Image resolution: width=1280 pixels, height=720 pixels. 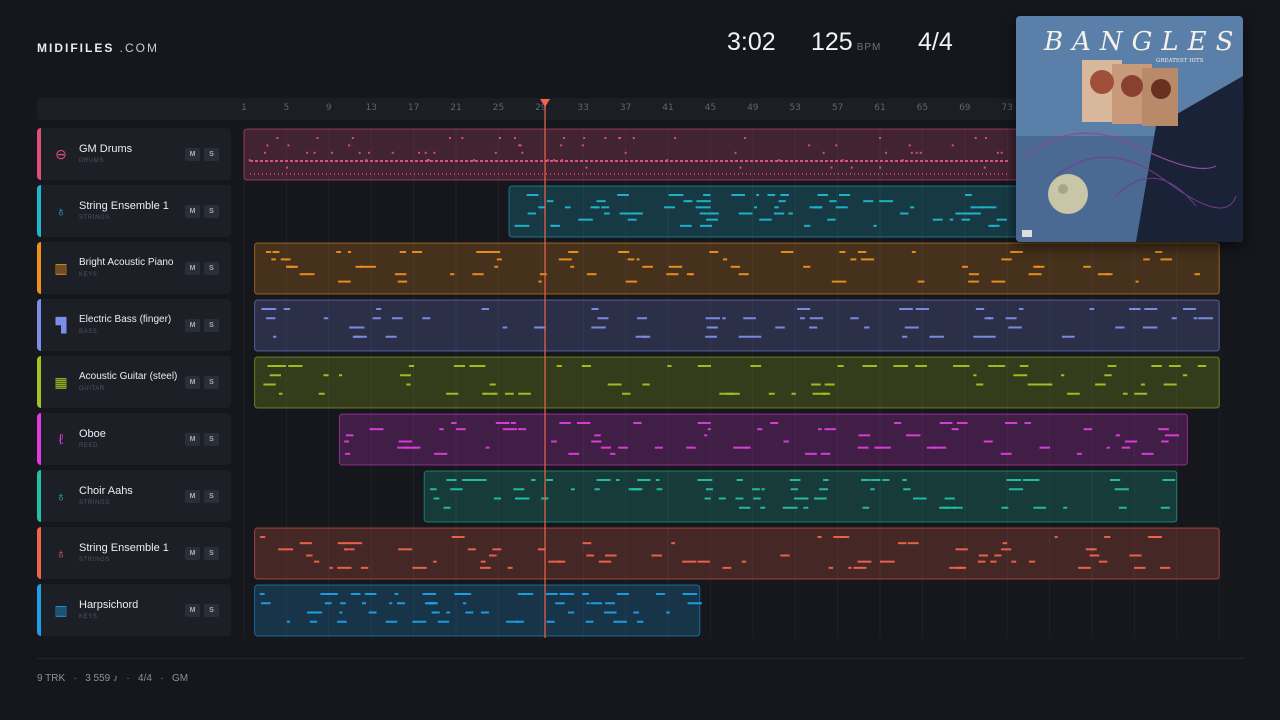 What do you see at coordinates (641, 109) in the screenshot?
I see `timeline-ruler: 1 5 9 13 17 21 25 29 33 37 41 45 49 53 57 61 65 69 73` at bounding box center [641, 109].